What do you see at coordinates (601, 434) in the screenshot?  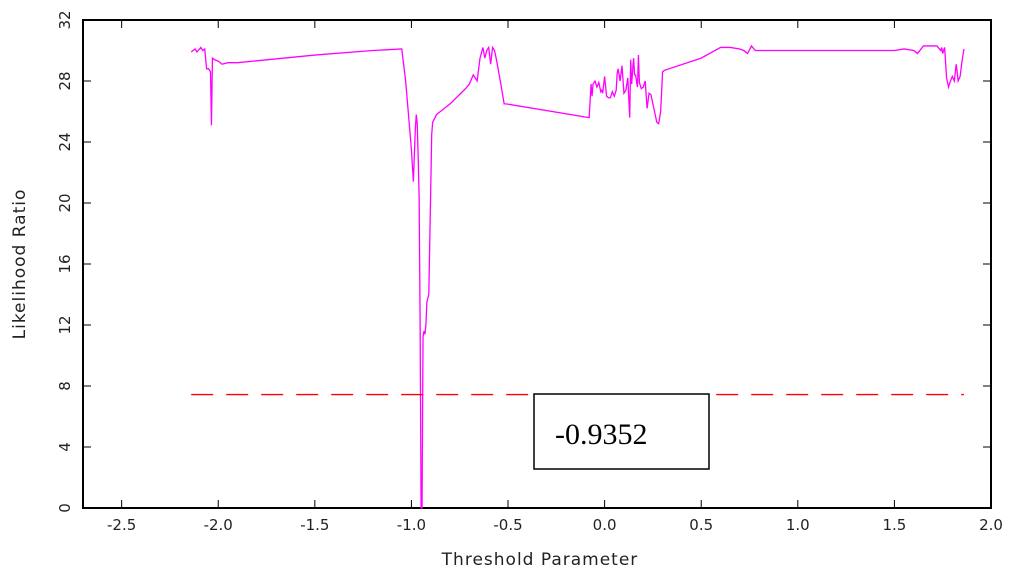 I see `annotation-text: -0.9352` at bounding box center [601, 434].